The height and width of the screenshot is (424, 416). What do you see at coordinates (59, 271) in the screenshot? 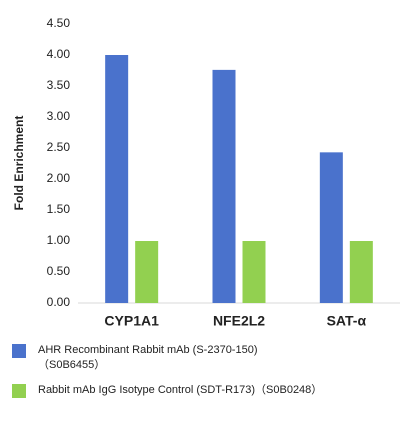
I see `y-tick-label: 0.50` at bounding box center [59, 271].